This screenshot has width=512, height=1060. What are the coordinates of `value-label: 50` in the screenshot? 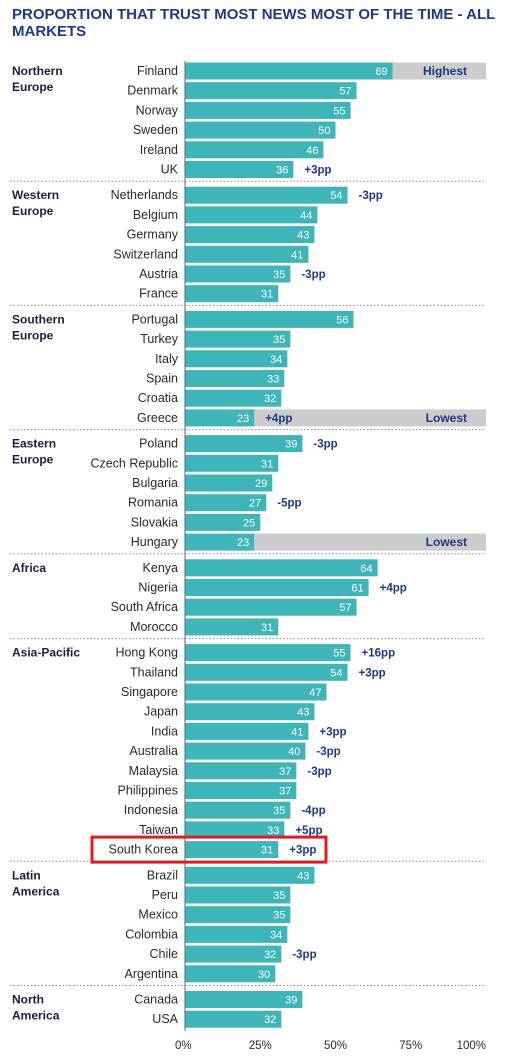 It's located at (324, 131).